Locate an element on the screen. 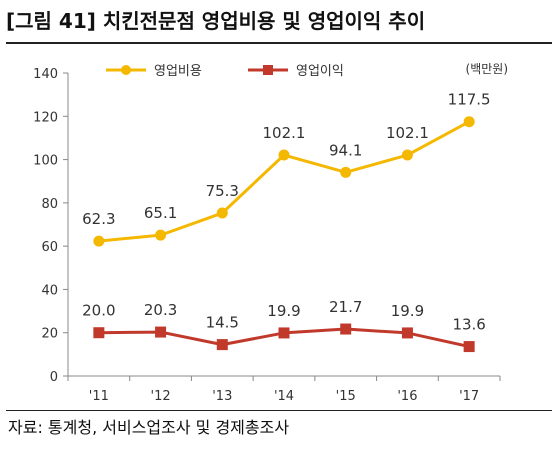 The width and height of the screenshot is (559, 449). x-tick-label: '17 is located at coordinates (469, 396).